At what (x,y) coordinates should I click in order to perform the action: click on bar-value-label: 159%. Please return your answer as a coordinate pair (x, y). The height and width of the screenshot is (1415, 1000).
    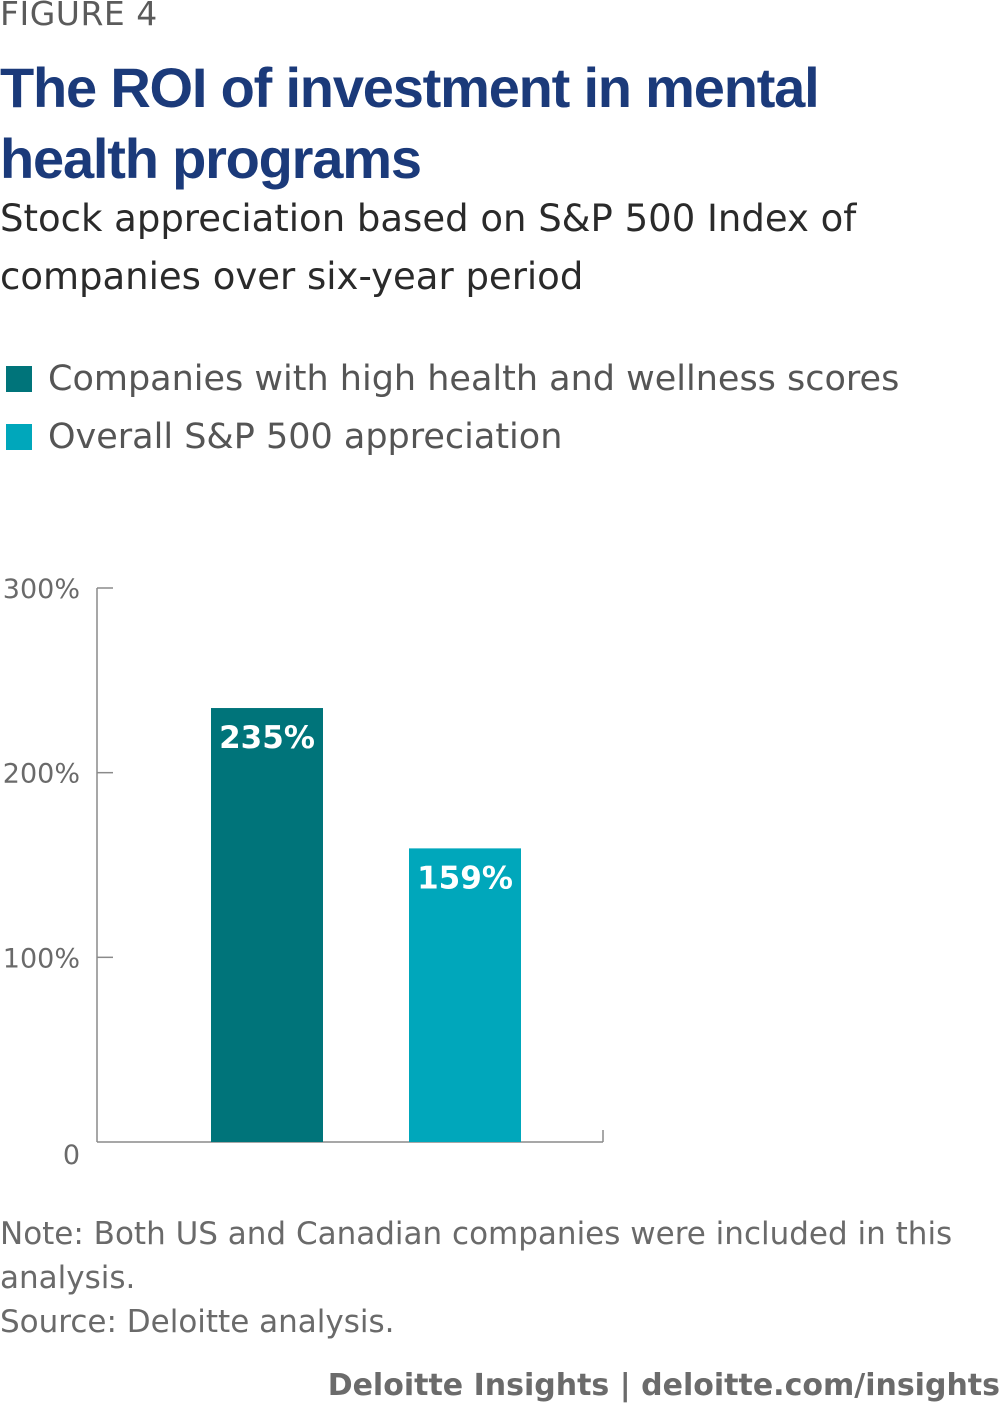
    Looking at the image, I should click on (465, 878).